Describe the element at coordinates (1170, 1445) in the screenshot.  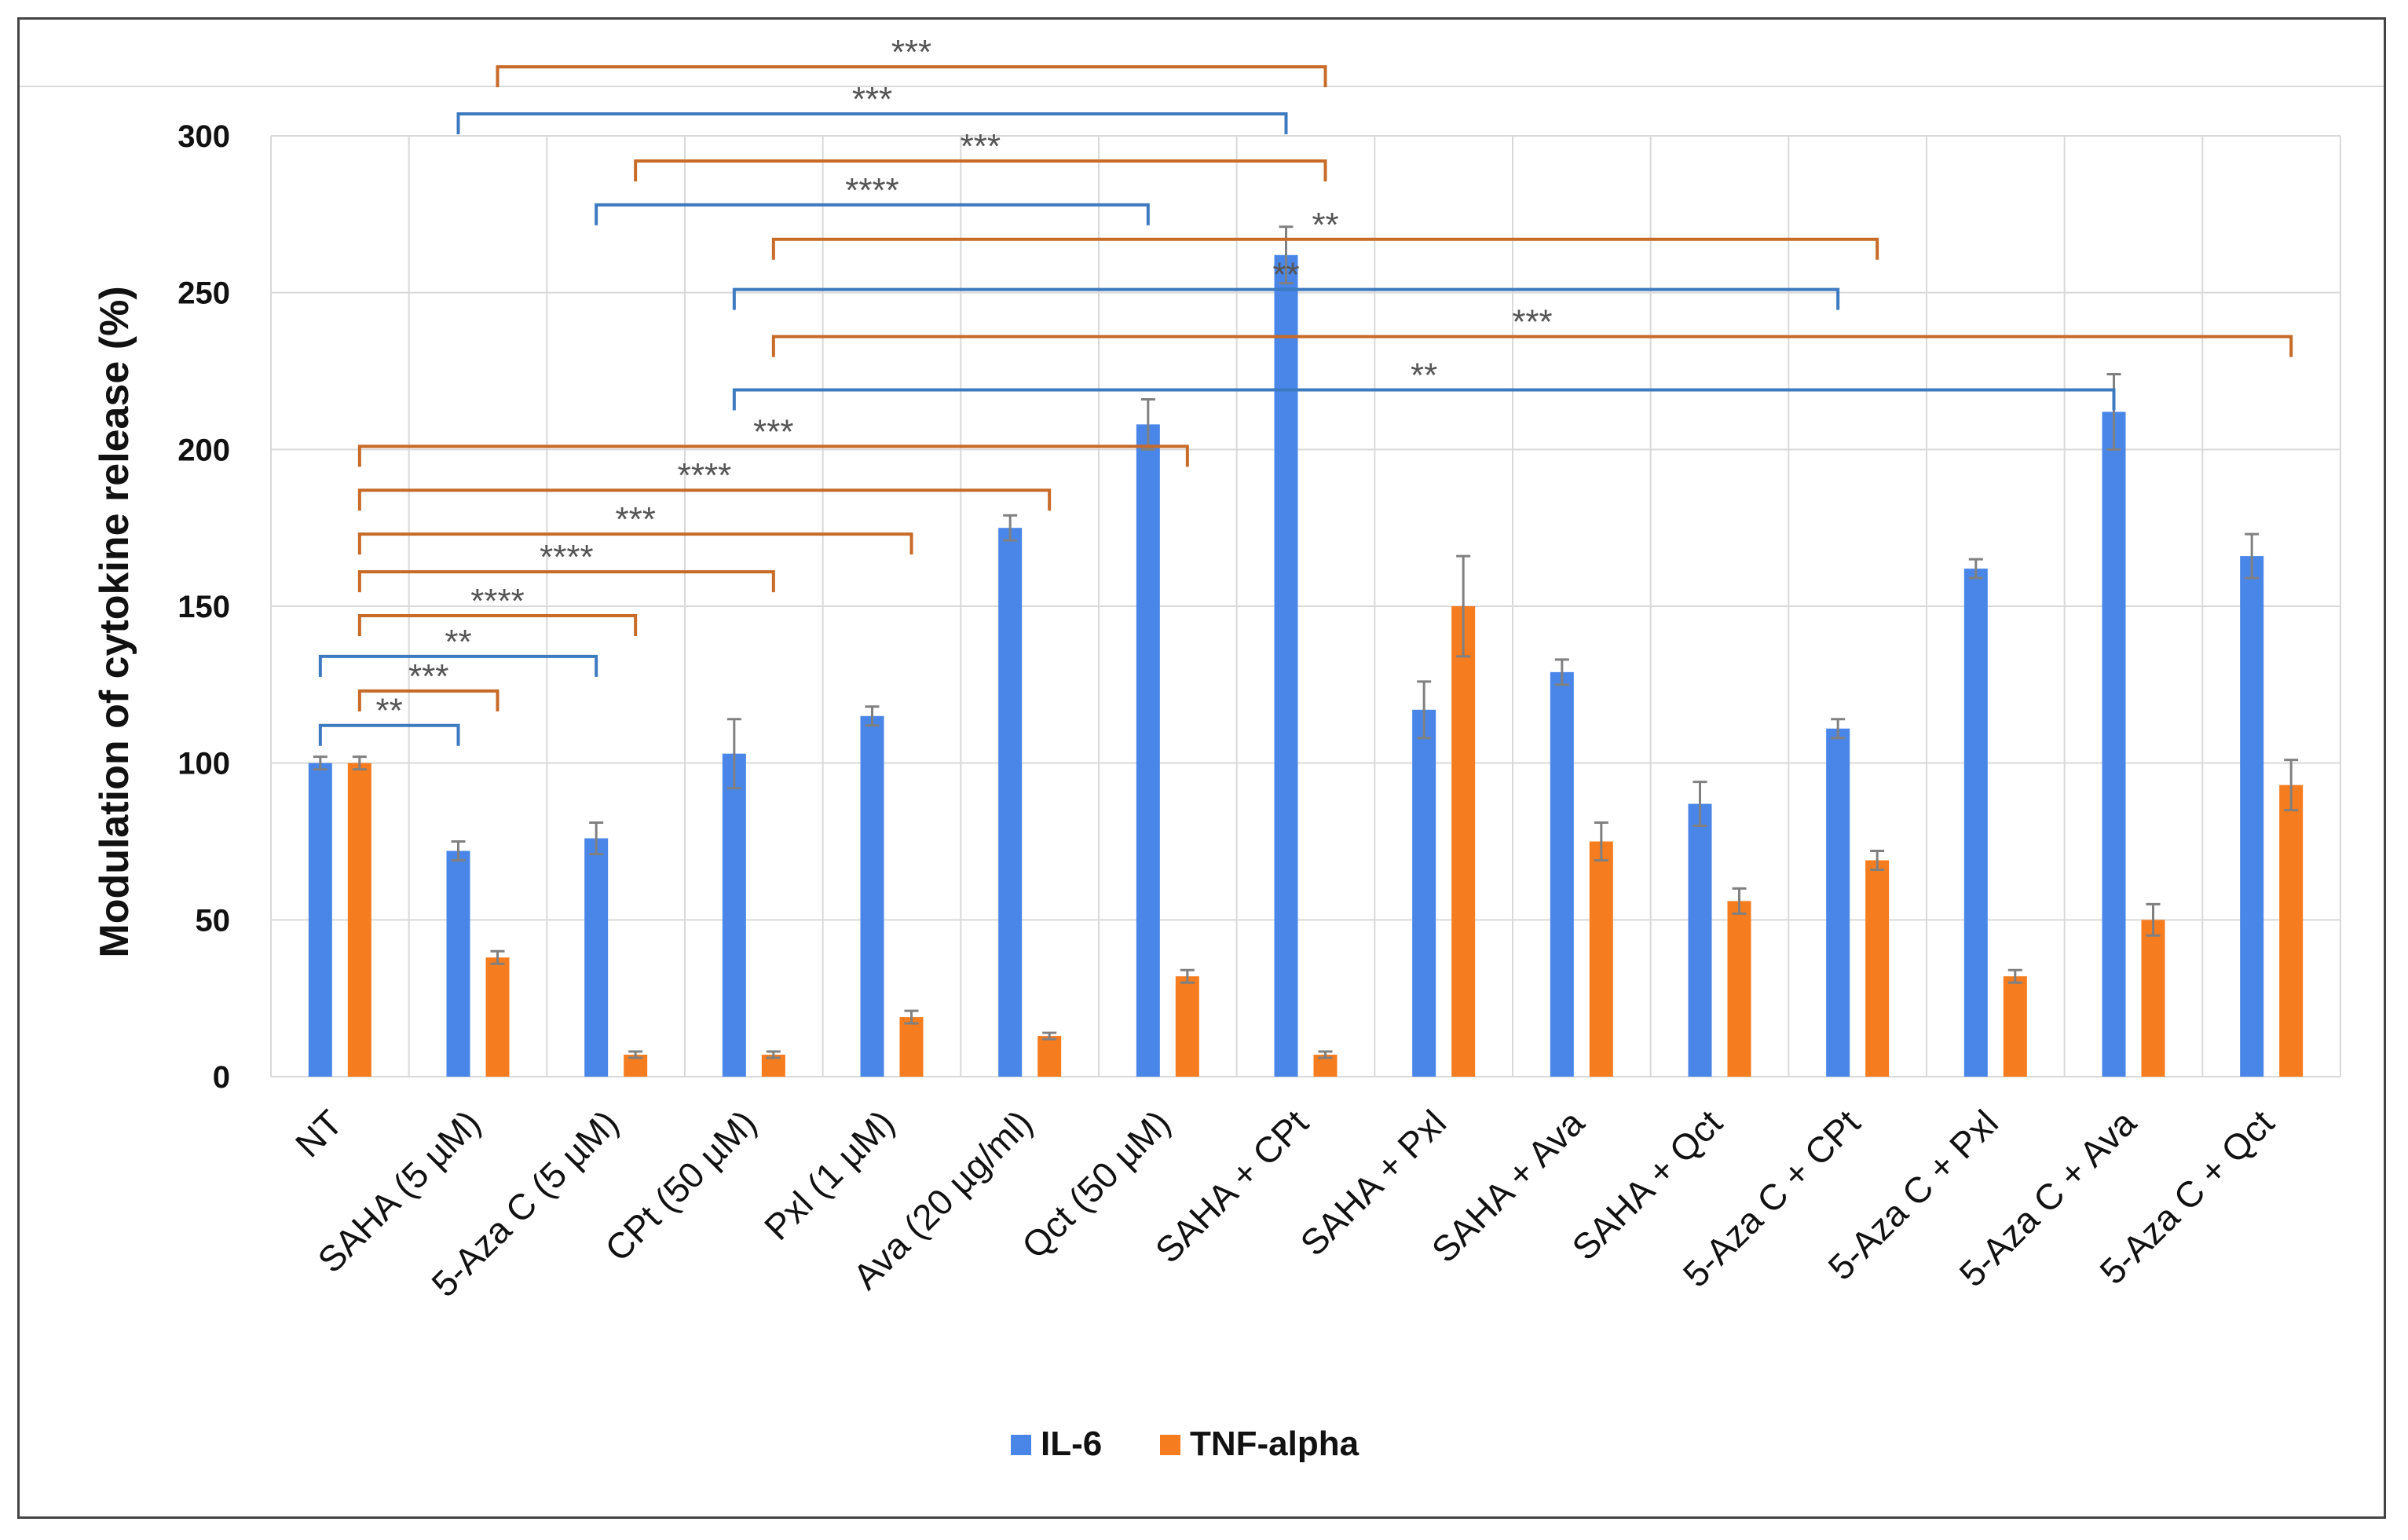
I see `legend-swatch-tnf-alpha` at that location.